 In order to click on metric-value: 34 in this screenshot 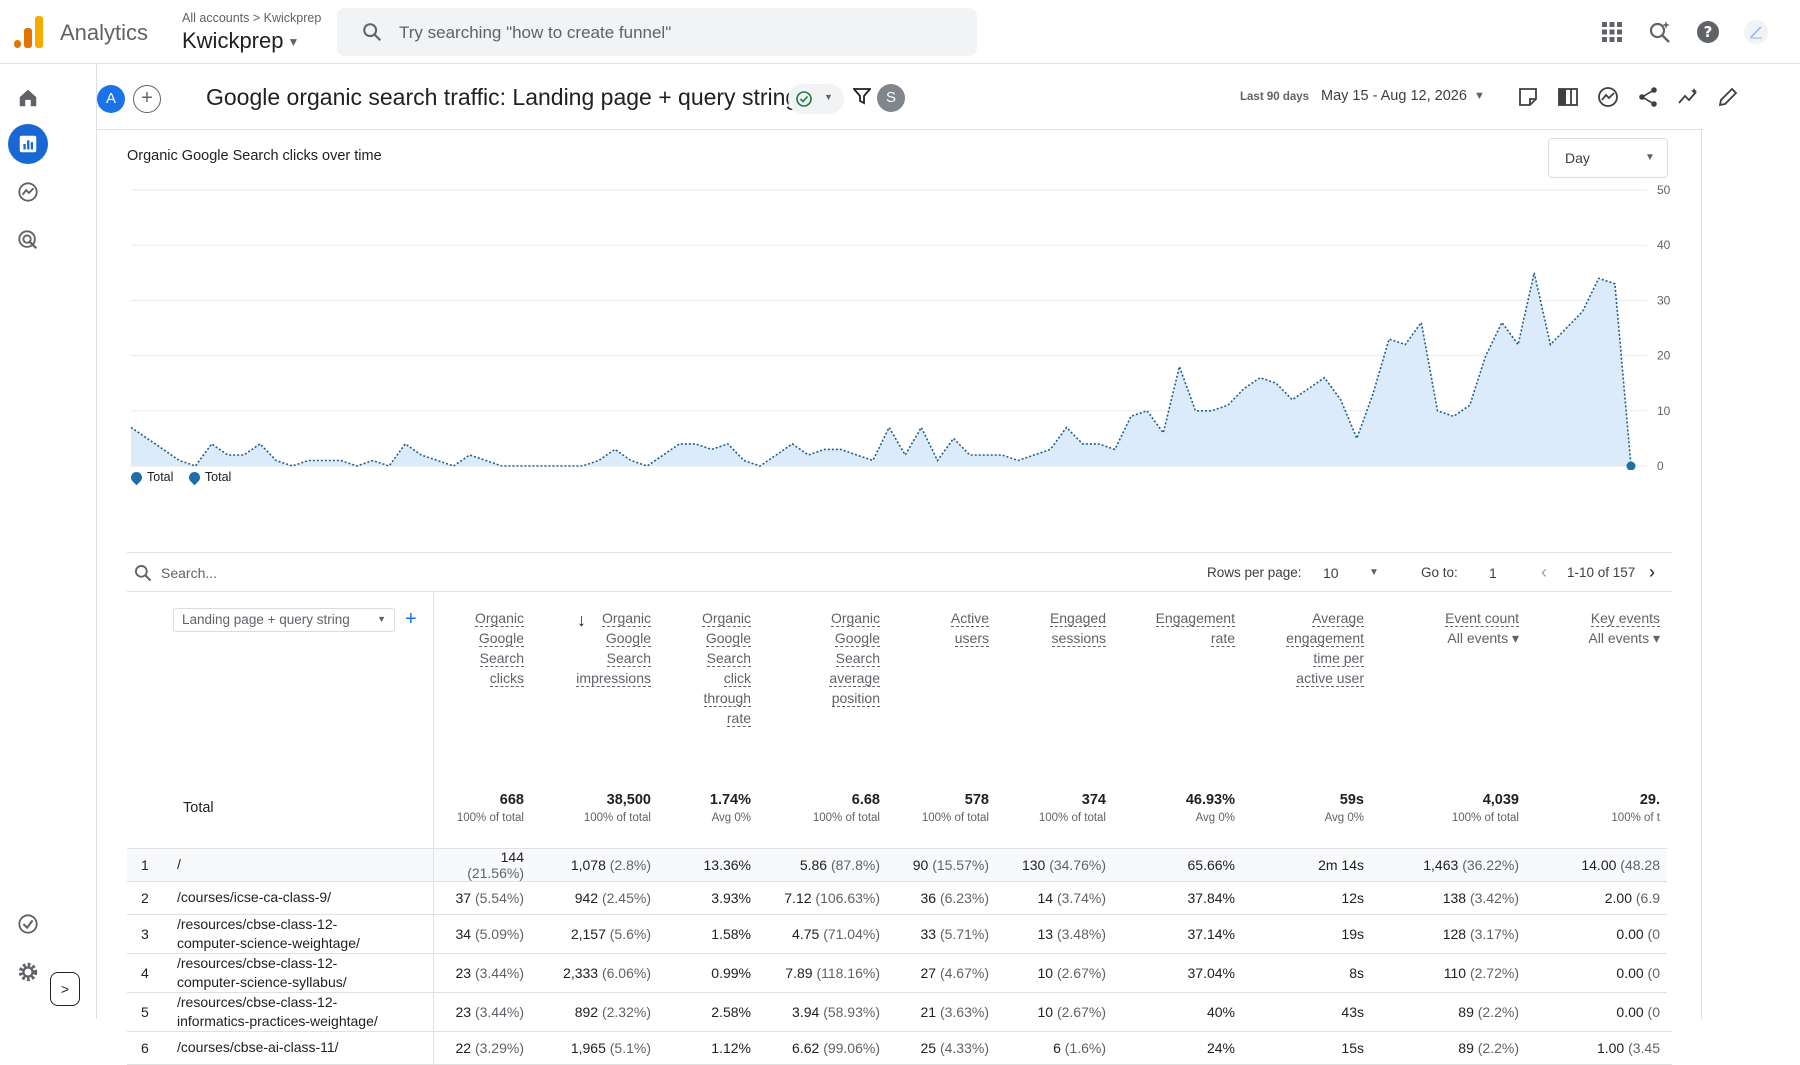, I will do `click(463, 933)`.